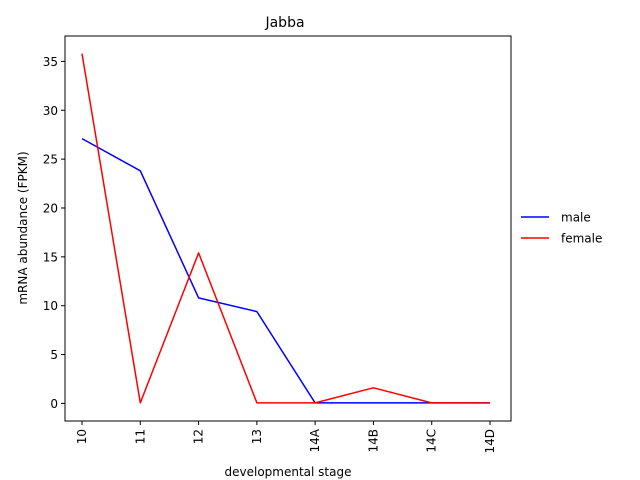 The width and height of the screenshot is (640, 480). I want to click on chart-title: Jabba, so click(284, 23).